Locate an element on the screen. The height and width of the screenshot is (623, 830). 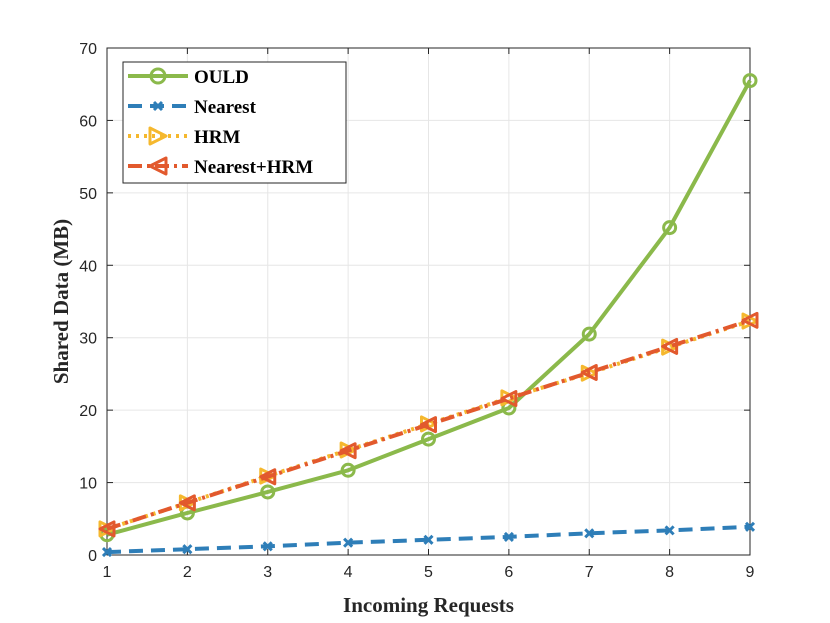
legend-label-nearest-hrm: Nearest+HRM is located at coordinates (253, 167).